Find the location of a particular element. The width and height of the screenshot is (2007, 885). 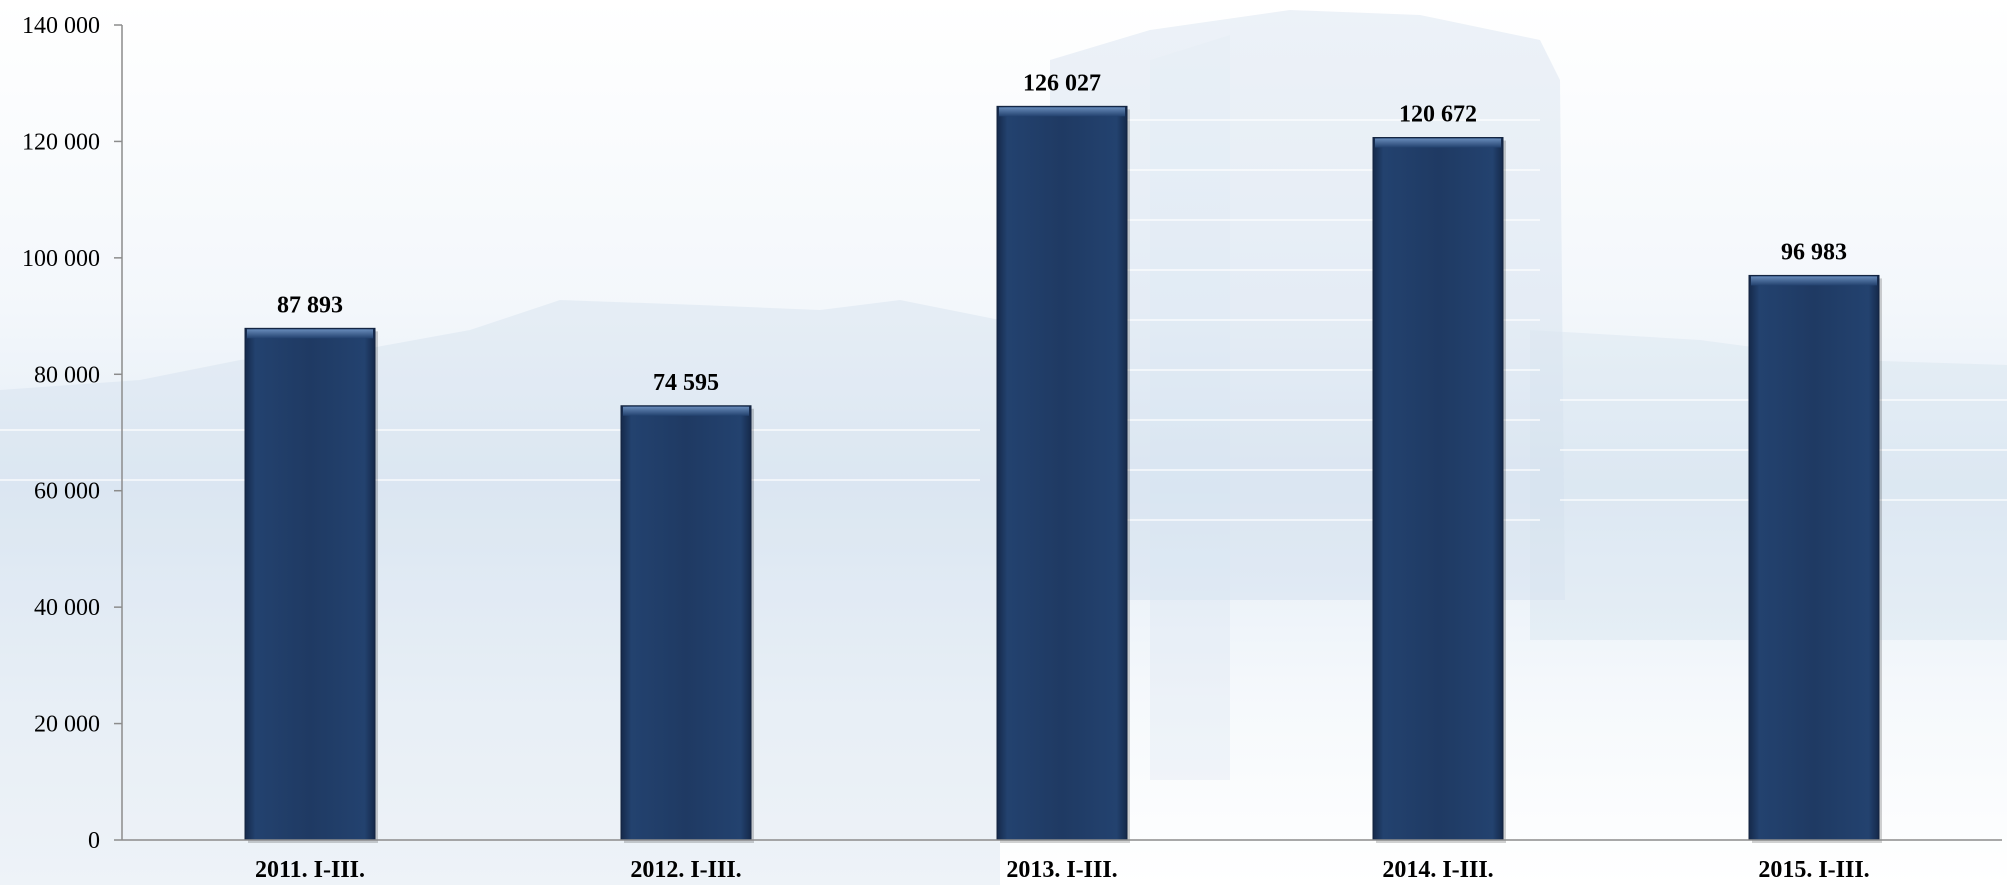

y-tick-label: 100 000 is located at coordinates (61, 259).